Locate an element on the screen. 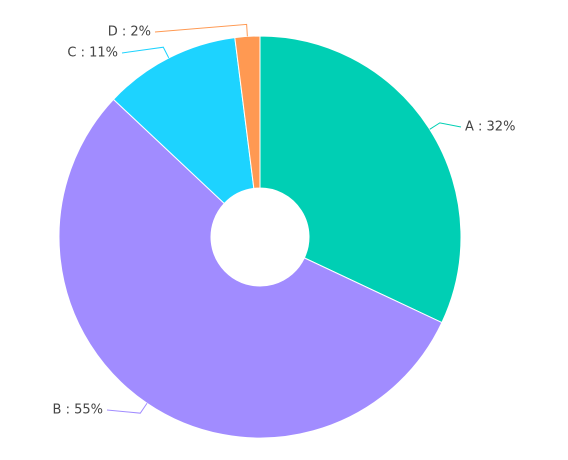  data-label: B : 55% is located at coordinates (78, 410).